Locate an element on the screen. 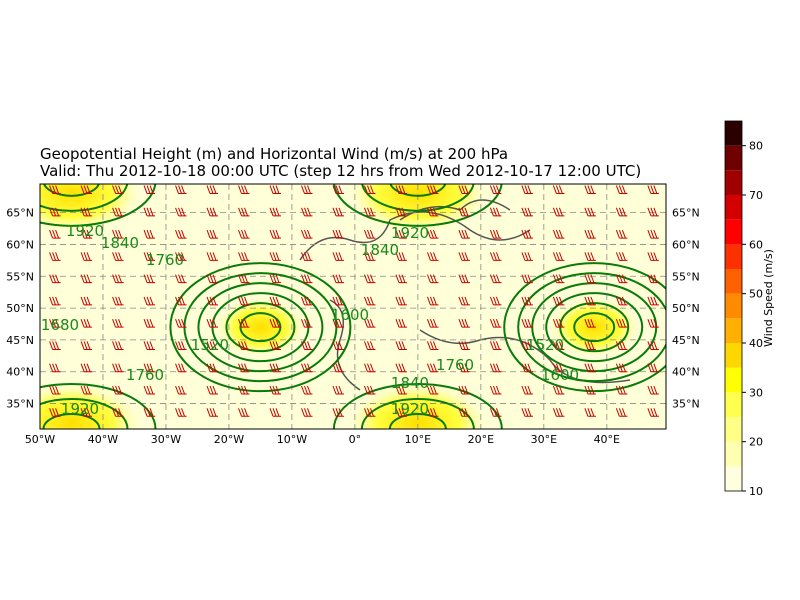 This screenshot has height=600, width=800. contour-label: 1520 is located at coordinates (210, 345).